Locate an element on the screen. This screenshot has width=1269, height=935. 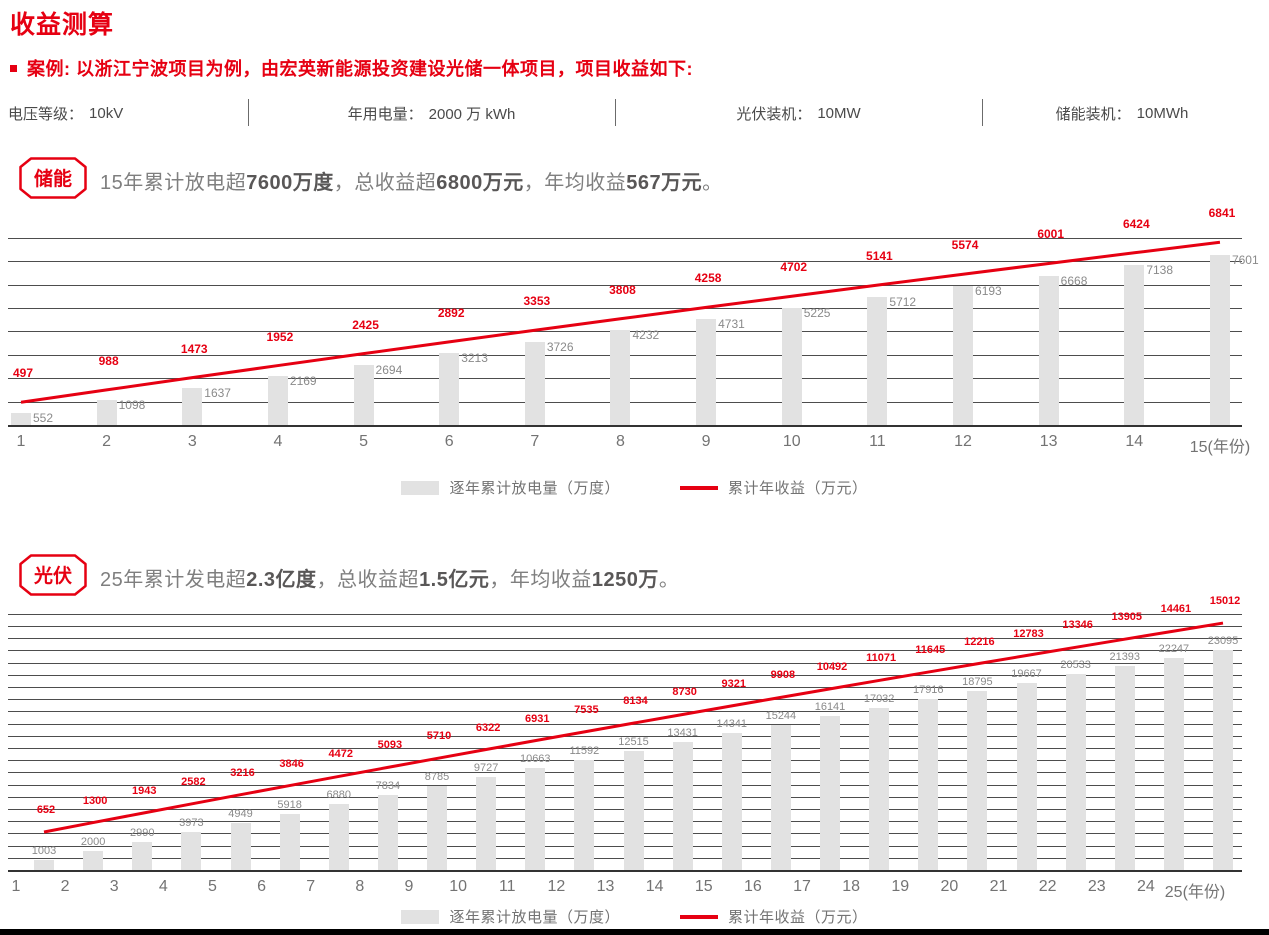
line-legend-swatch-icon is located at coordinates (699, 487).